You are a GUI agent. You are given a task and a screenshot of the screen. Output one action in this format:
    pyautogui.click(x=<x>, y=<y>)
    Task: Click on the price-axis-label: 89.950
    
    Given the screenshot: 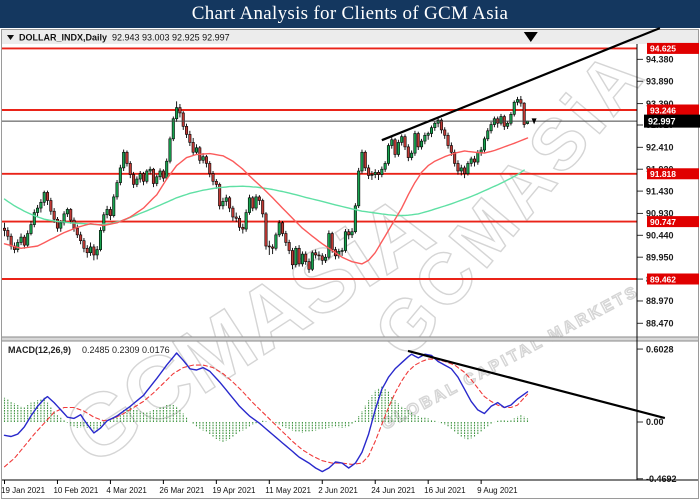 What is the action you would take?
    pyautogui.click(x=660, y=257)
    